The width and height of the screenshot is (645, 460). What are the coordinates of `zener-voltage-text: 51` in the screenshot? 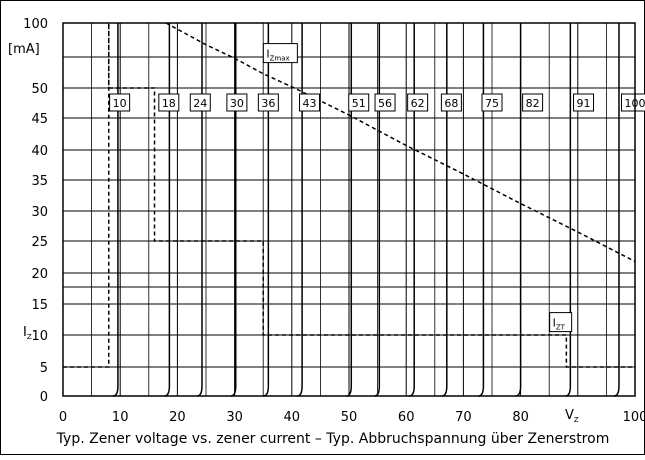 It's located at (359, 103).